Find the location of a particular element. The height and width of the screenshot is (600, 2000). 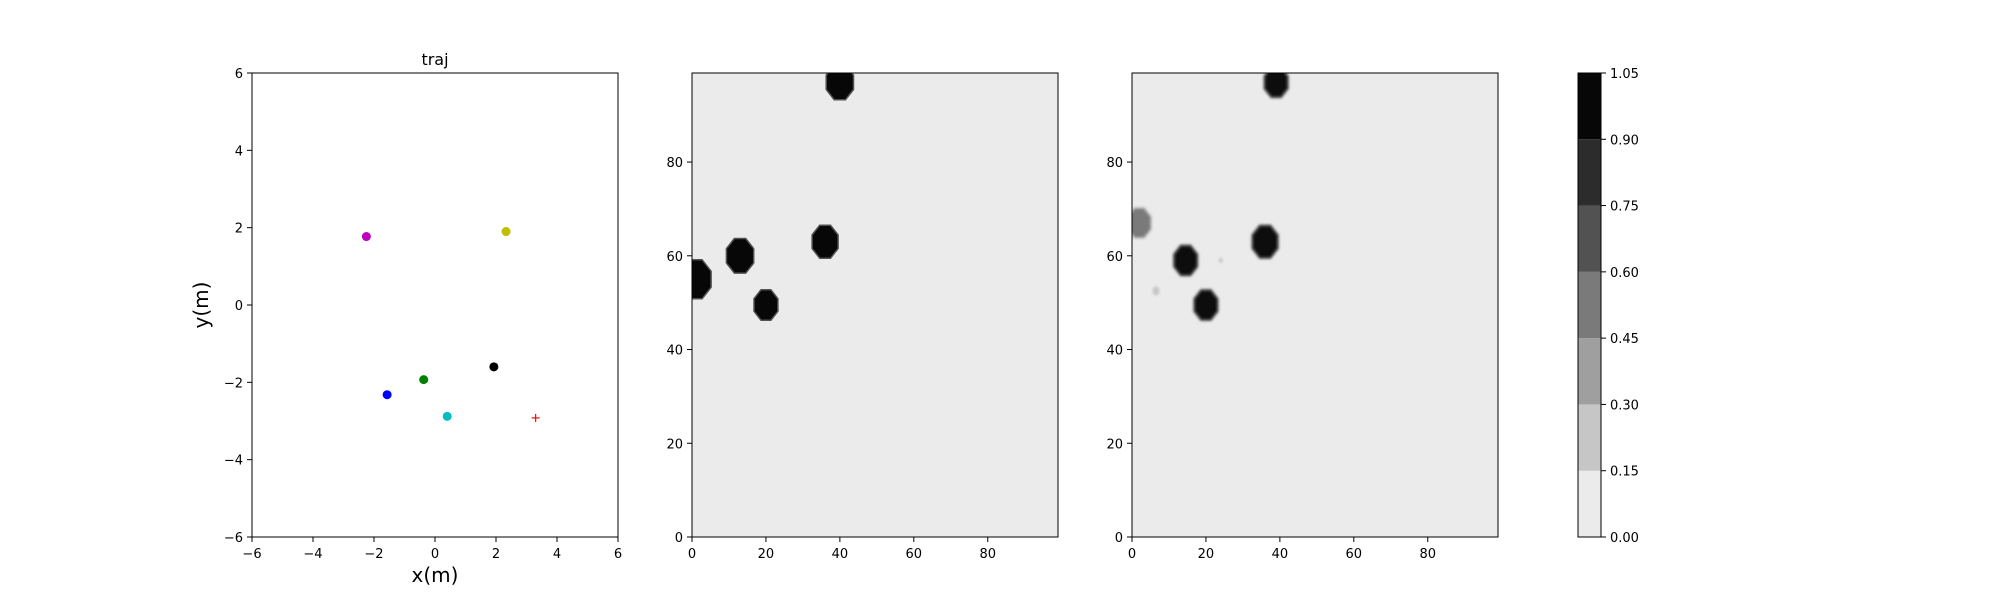

y-tick-label: 2 is located at coordinates (239, 229).